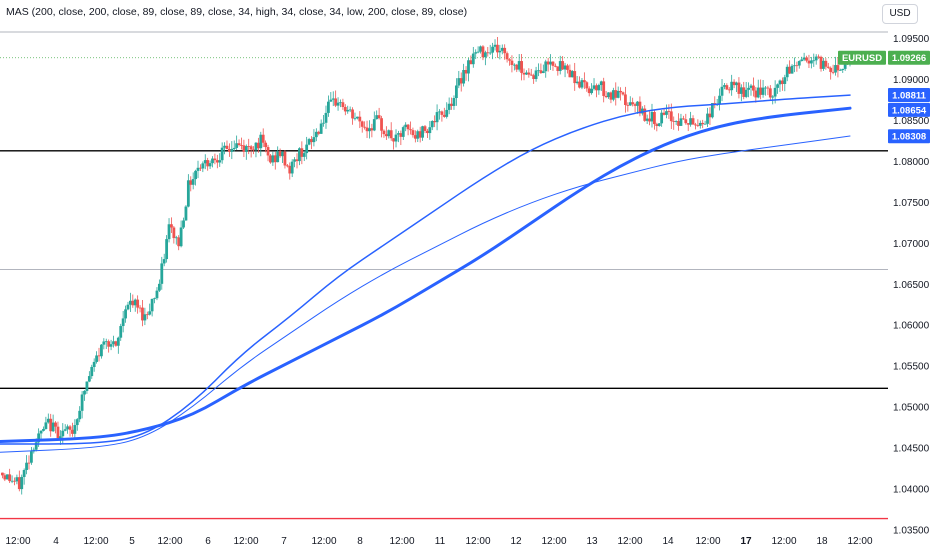 This screenshot has width=932, height=550. I want to click on y-tick-label: 1.08500, so click(911, 121).